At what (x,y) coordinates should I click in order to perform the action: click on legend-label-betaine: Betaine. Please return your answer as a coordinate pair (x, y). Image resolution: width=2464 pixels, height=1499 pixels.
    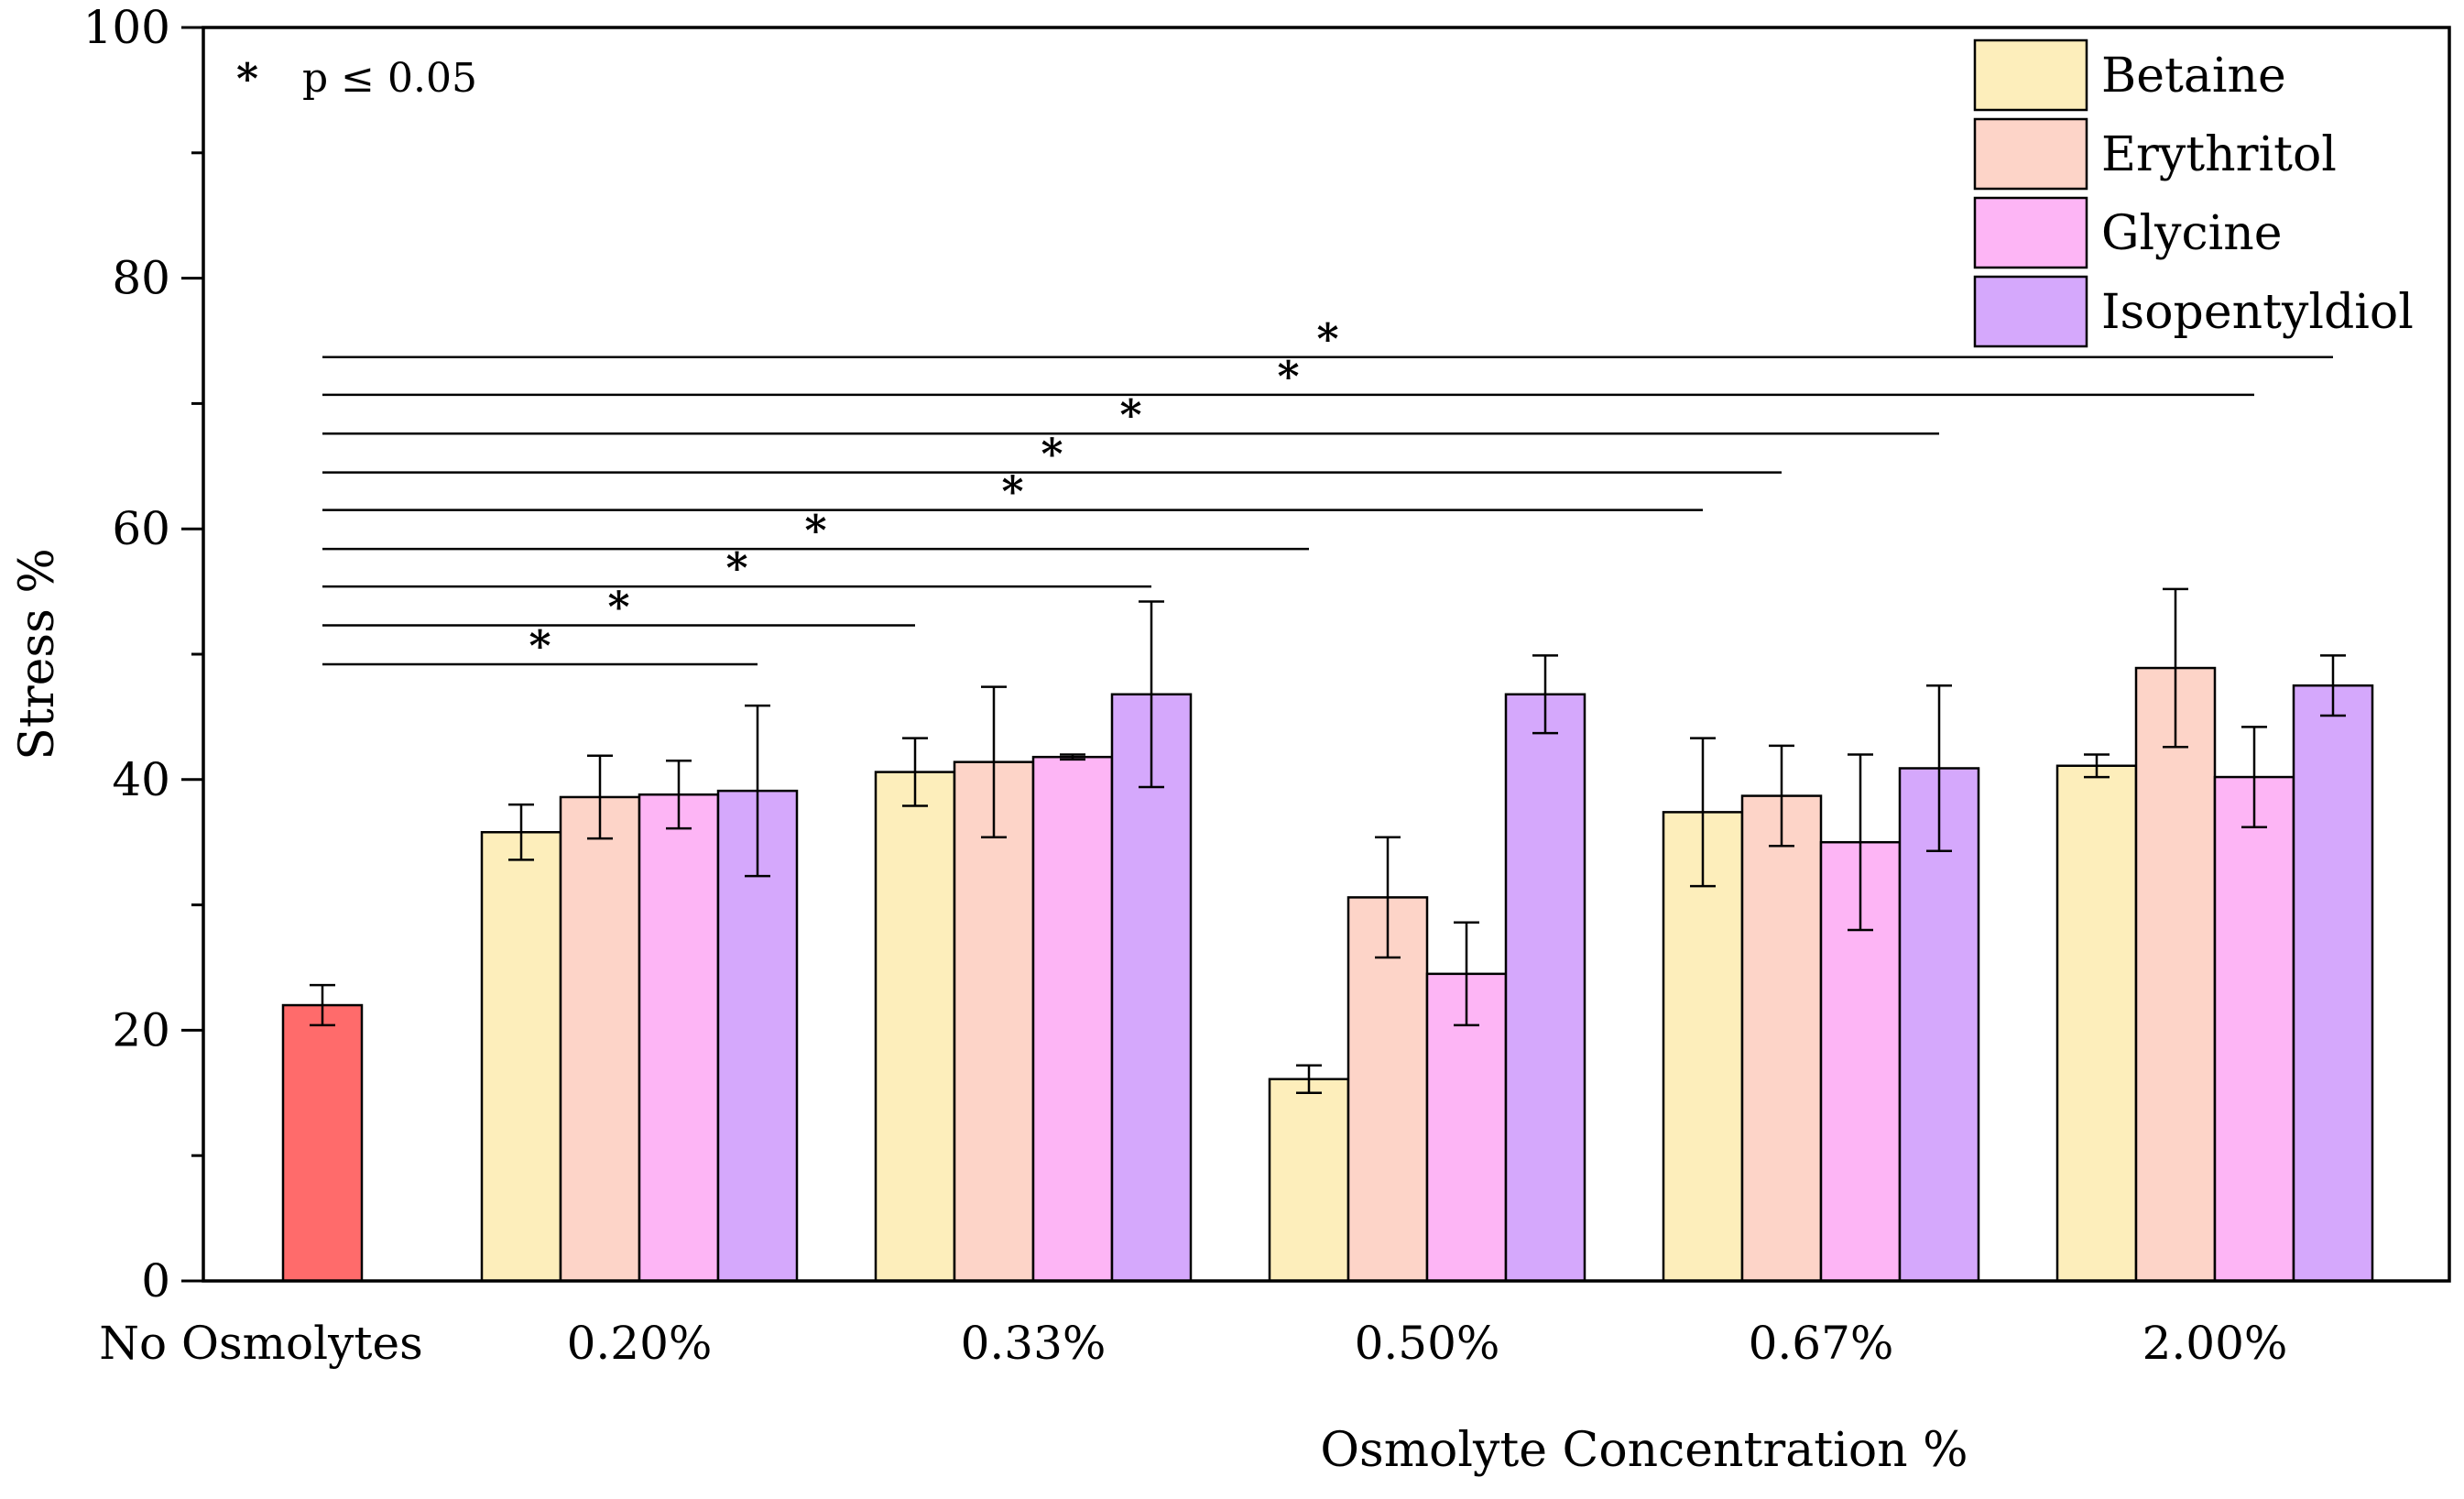
    Looking at the image, I should click on (2193, 76).